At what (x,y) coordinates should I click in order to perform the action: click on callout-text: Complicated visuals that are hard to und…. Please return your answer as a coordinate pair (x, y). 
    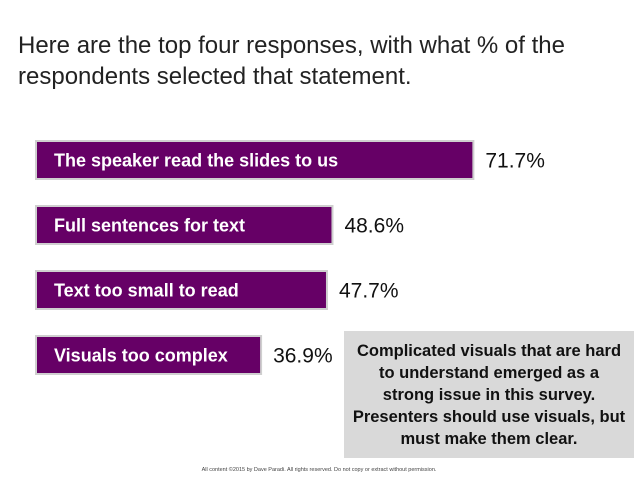
    Looking at the image, I should click on (489, 394).